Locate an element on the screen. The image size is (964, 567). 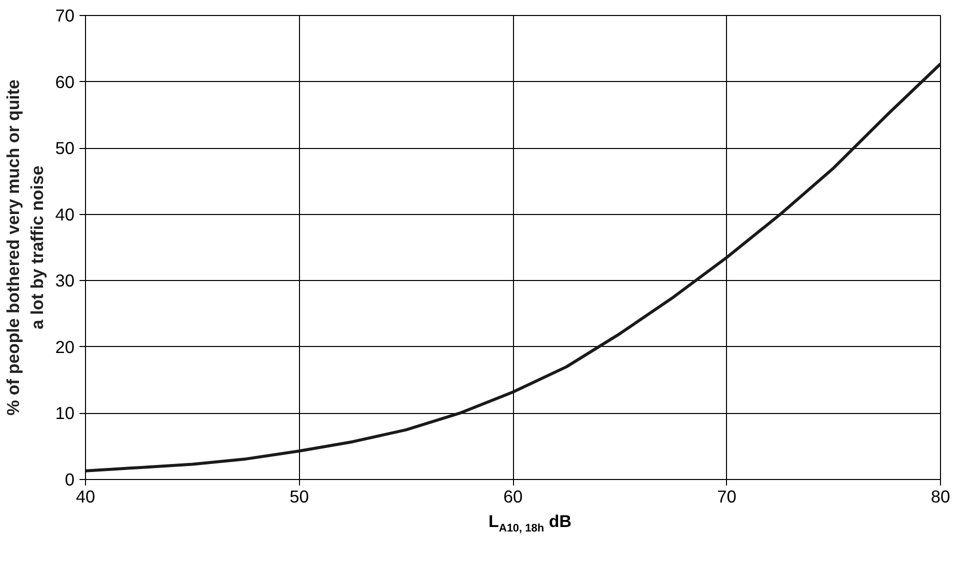
x-tick-label: 70 is located at coordinates (726, 496).